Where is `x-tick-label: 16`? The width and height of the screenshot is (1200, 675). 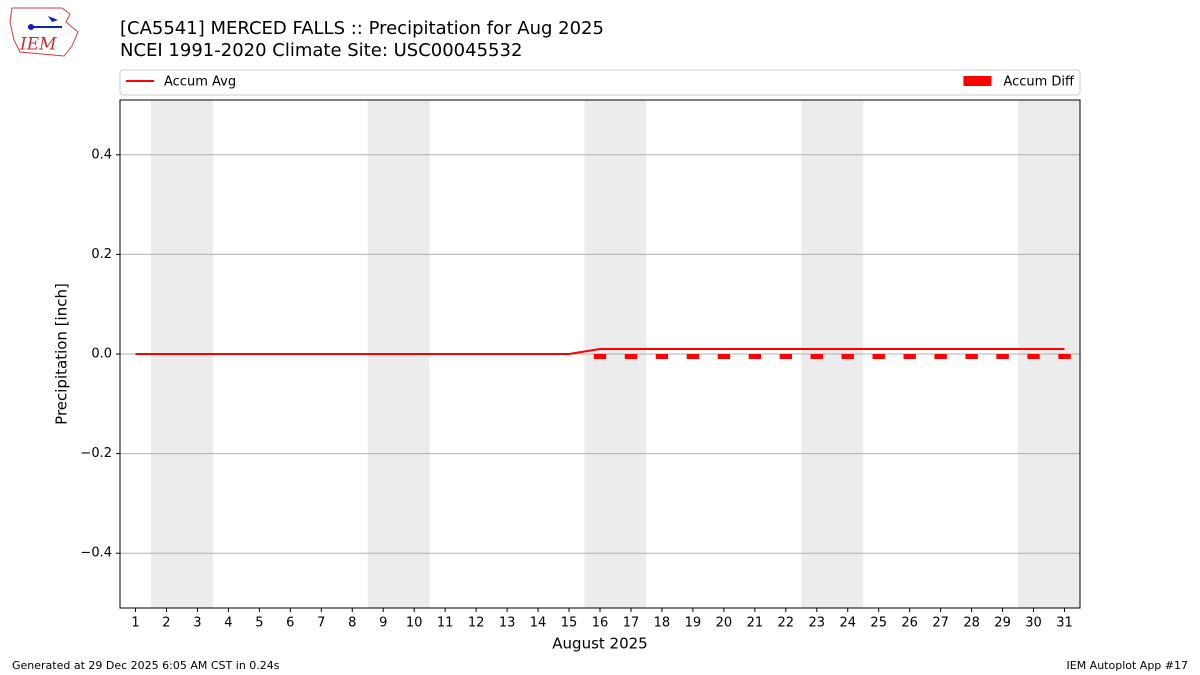
x-tick-label: 16 is located at coordinates (600, 623).